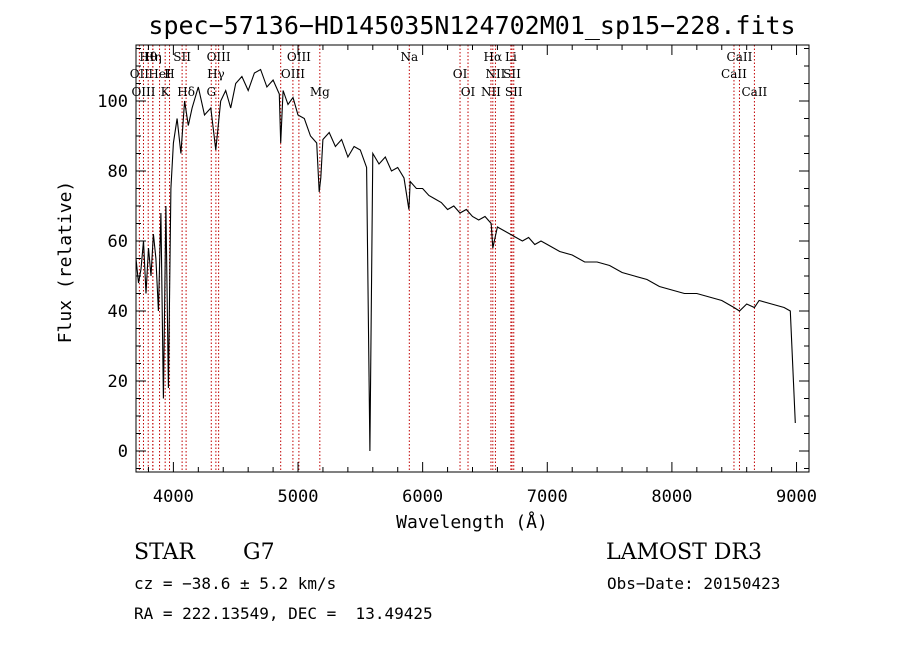 This screenshot has width=900, height=649. What do you see at coordinates (118, 242) in the screenshot?
I see `y-tick-label: 60` at bounding box center [118, 242].